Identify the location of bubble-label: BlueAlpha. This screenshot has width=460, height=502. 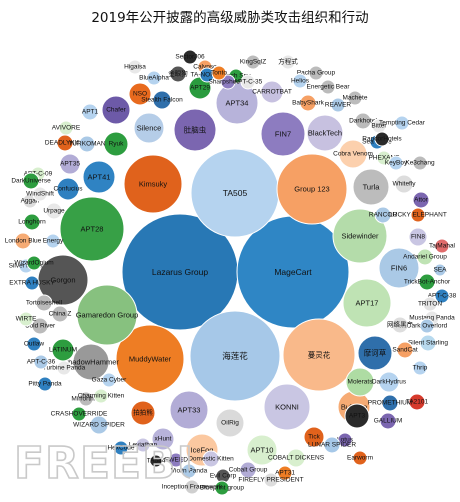
(154, 78).